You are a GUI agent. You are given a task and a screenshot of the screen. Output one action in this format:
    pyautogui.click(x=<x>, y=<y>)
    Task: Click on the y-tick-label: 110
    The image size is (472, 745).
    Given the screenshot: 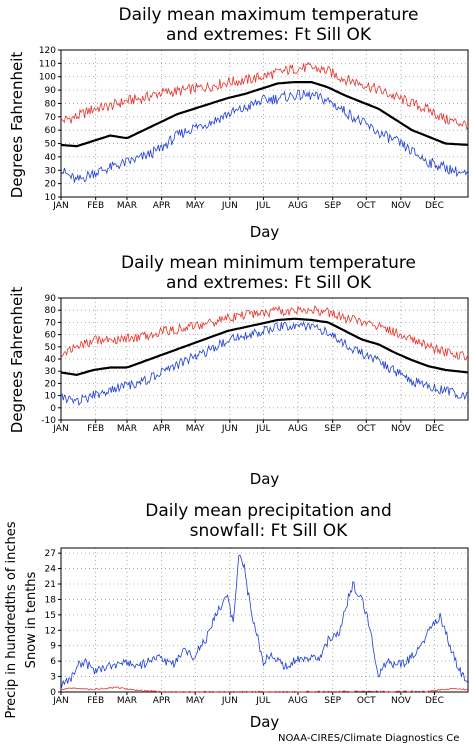 What is the action you would take?
    pyautogui.click(x=47, y=64)
    